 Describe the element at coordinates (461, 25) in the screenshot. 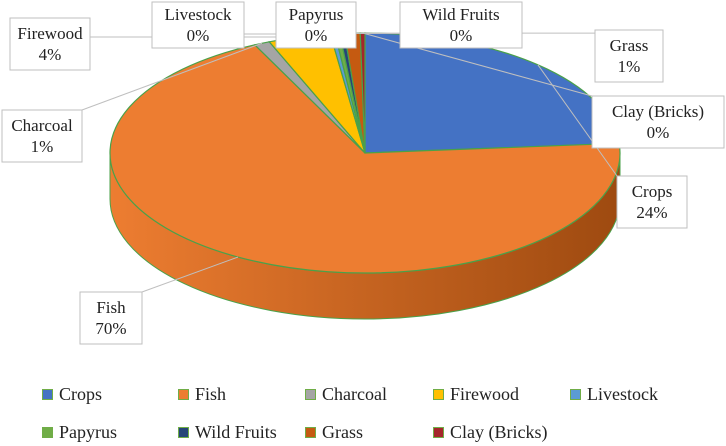

I see `data-label-box-wild-fruits` at that location.